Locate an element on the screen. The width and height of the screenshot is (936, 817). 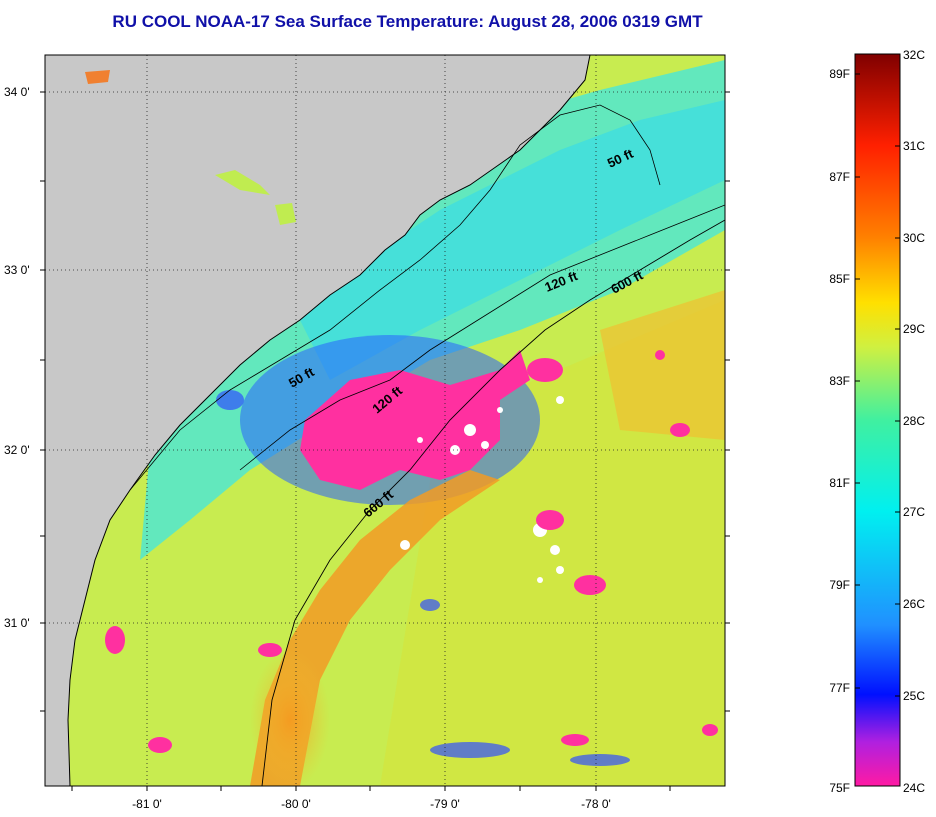
cold-anomaly-core is located at coordinates (415, 420).